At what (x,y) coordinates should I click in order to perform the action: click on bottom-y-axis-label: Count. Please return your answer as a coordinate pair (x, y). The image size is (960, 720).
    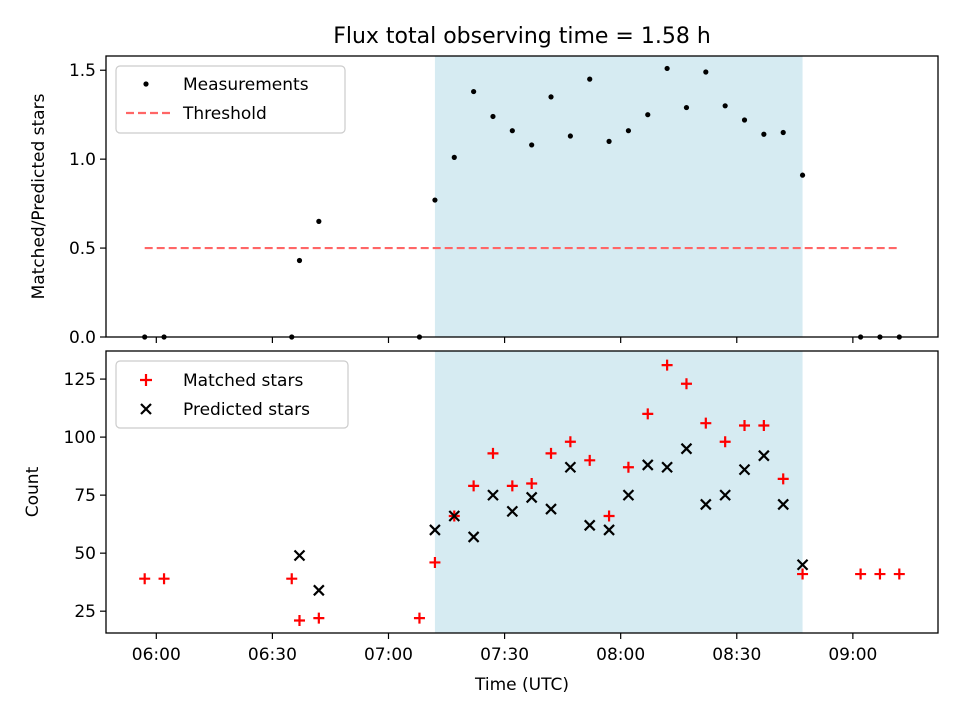
    Looking at the image, I should click on (33, 491).